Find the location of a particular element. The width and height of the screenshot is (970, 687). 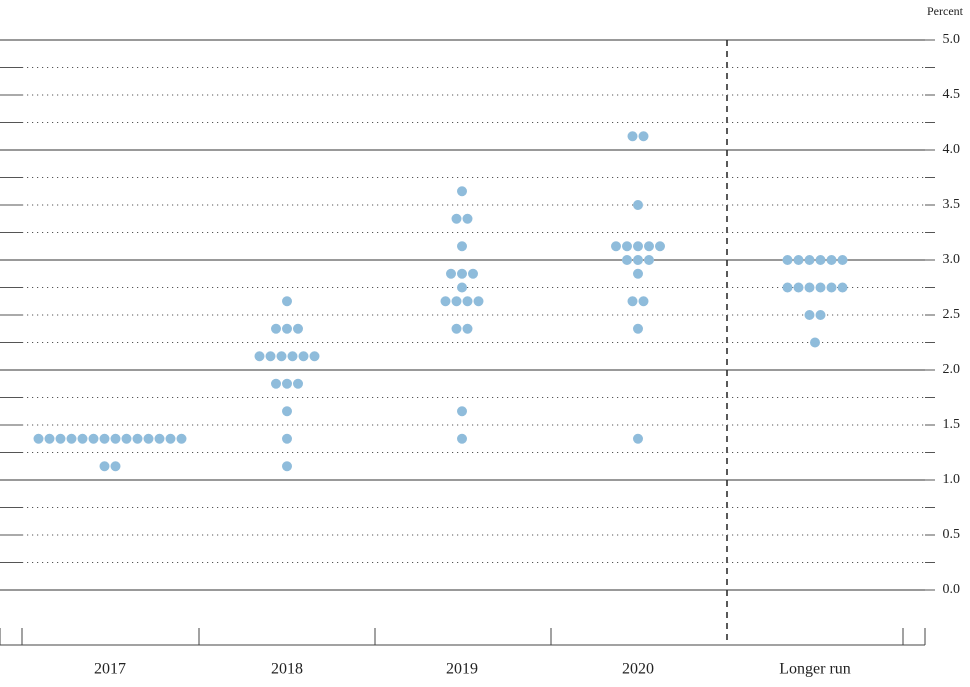

x-tick-label: 2017 is located at coordinates (110, 669).